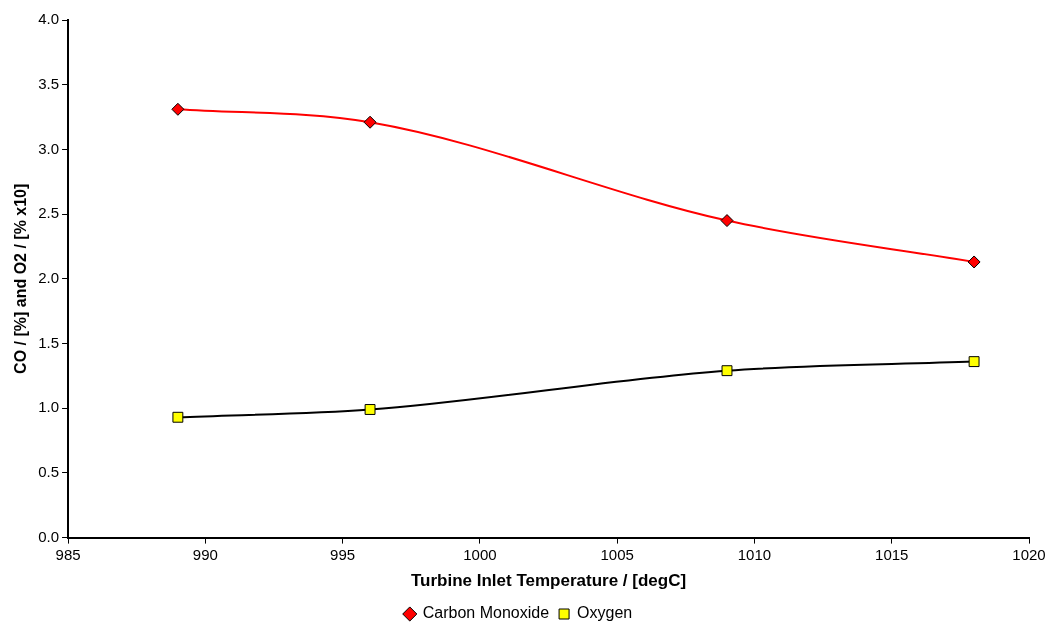 Image resolution: width=1057 pixels, height=640 pixels. What do you see at coordinates (605, 613) in the screenshot?
I see `legend-label: Oxygen` at bounding box center [605, 613].